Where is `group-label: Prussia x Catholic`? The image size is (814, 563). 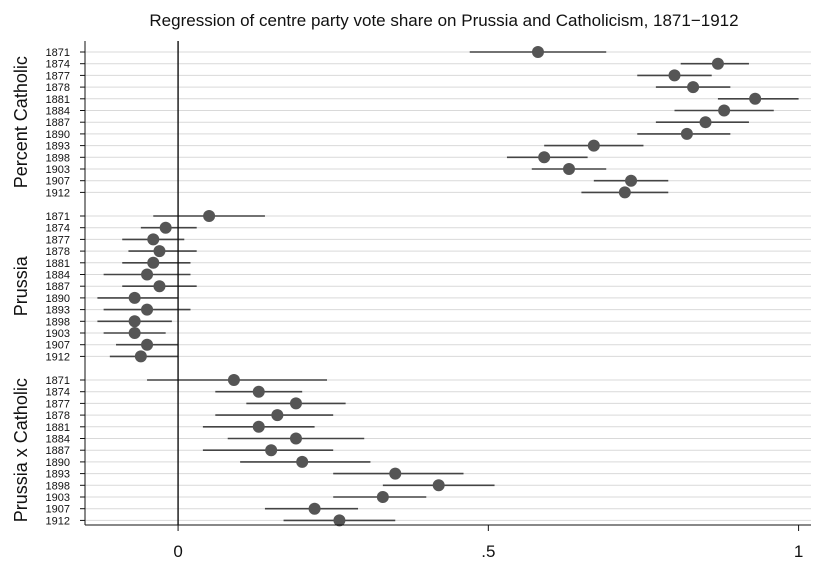 group-label: Prussia x Catholic is located at coordinates (21, 450).